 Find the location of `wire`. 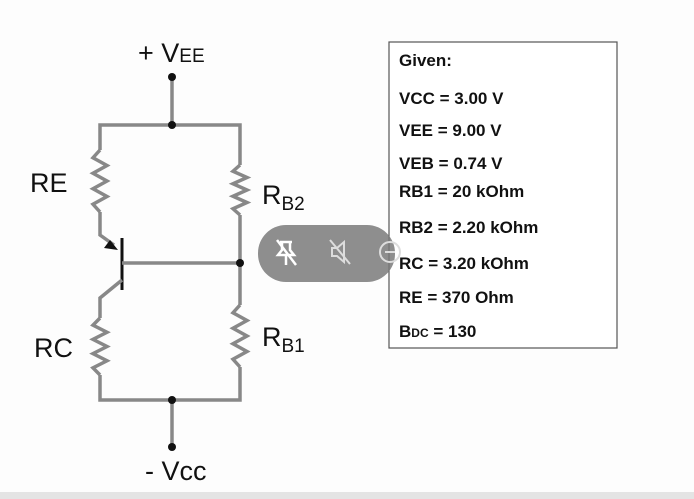

wire is located at coordinates (111, 298).